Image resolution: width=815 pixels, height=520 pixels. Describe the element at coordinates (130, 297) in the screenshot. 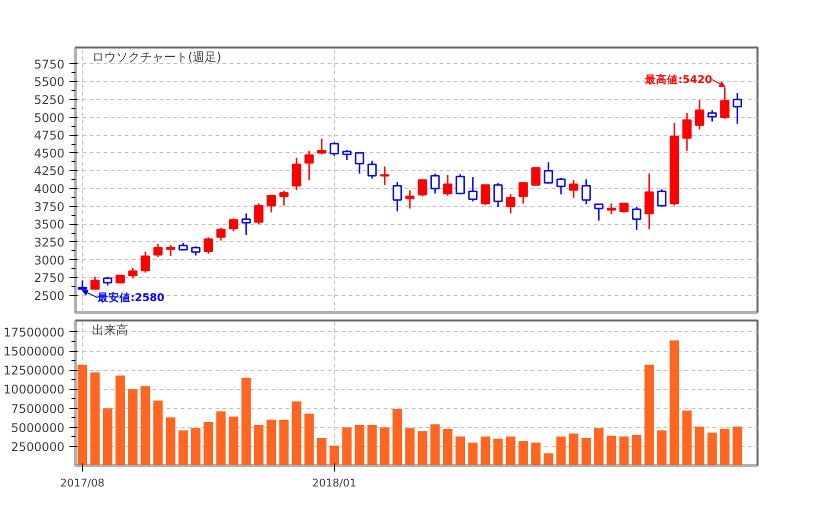

I see `annotation: 最安値:2580` at that location.